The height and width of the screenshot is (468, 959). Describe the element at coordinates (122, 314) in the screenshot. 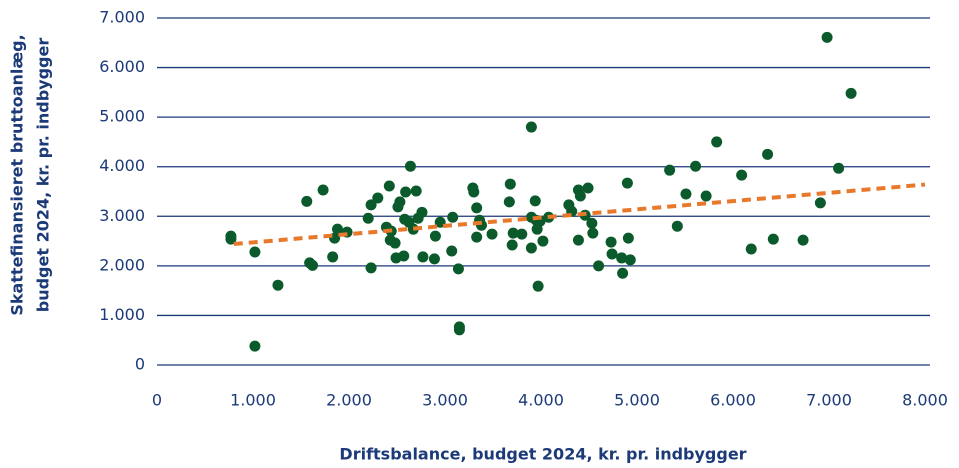

I see `y-tick-label: 1.000` at that location.